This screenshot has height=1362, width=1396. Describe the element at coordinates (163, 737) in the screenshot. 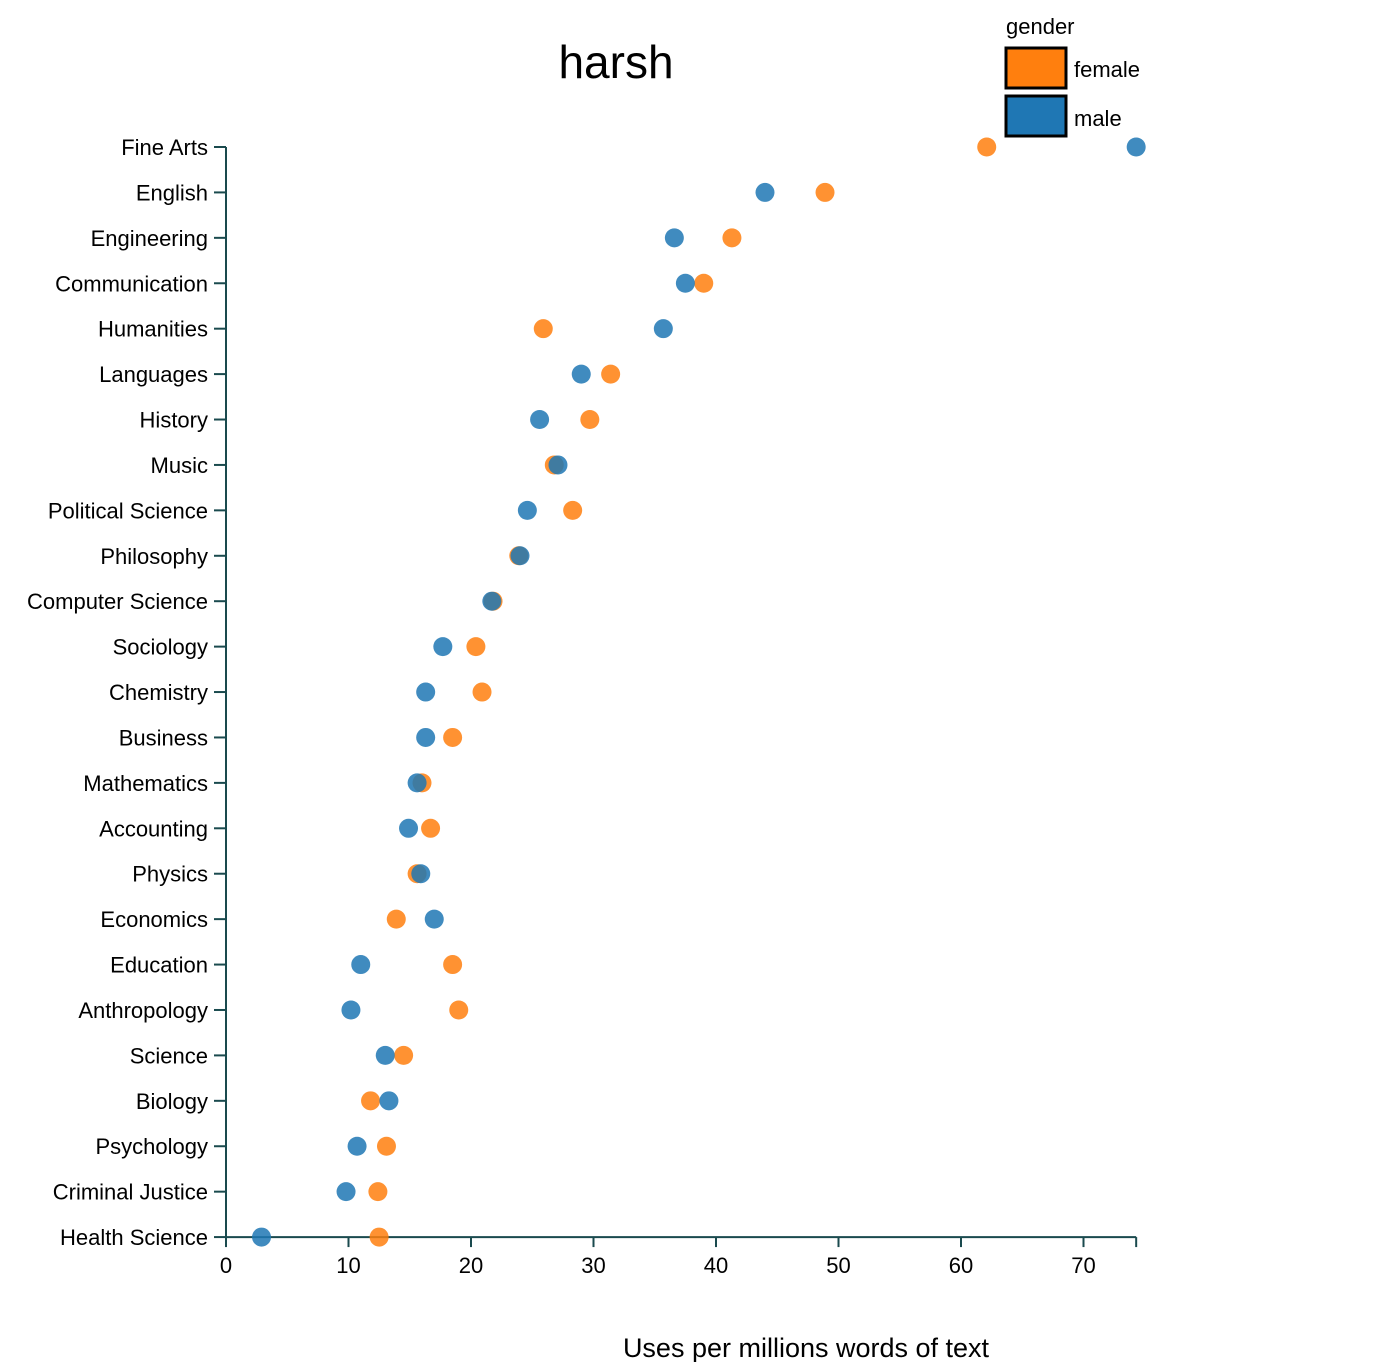

I see `y-tick-label: Business` at that location.